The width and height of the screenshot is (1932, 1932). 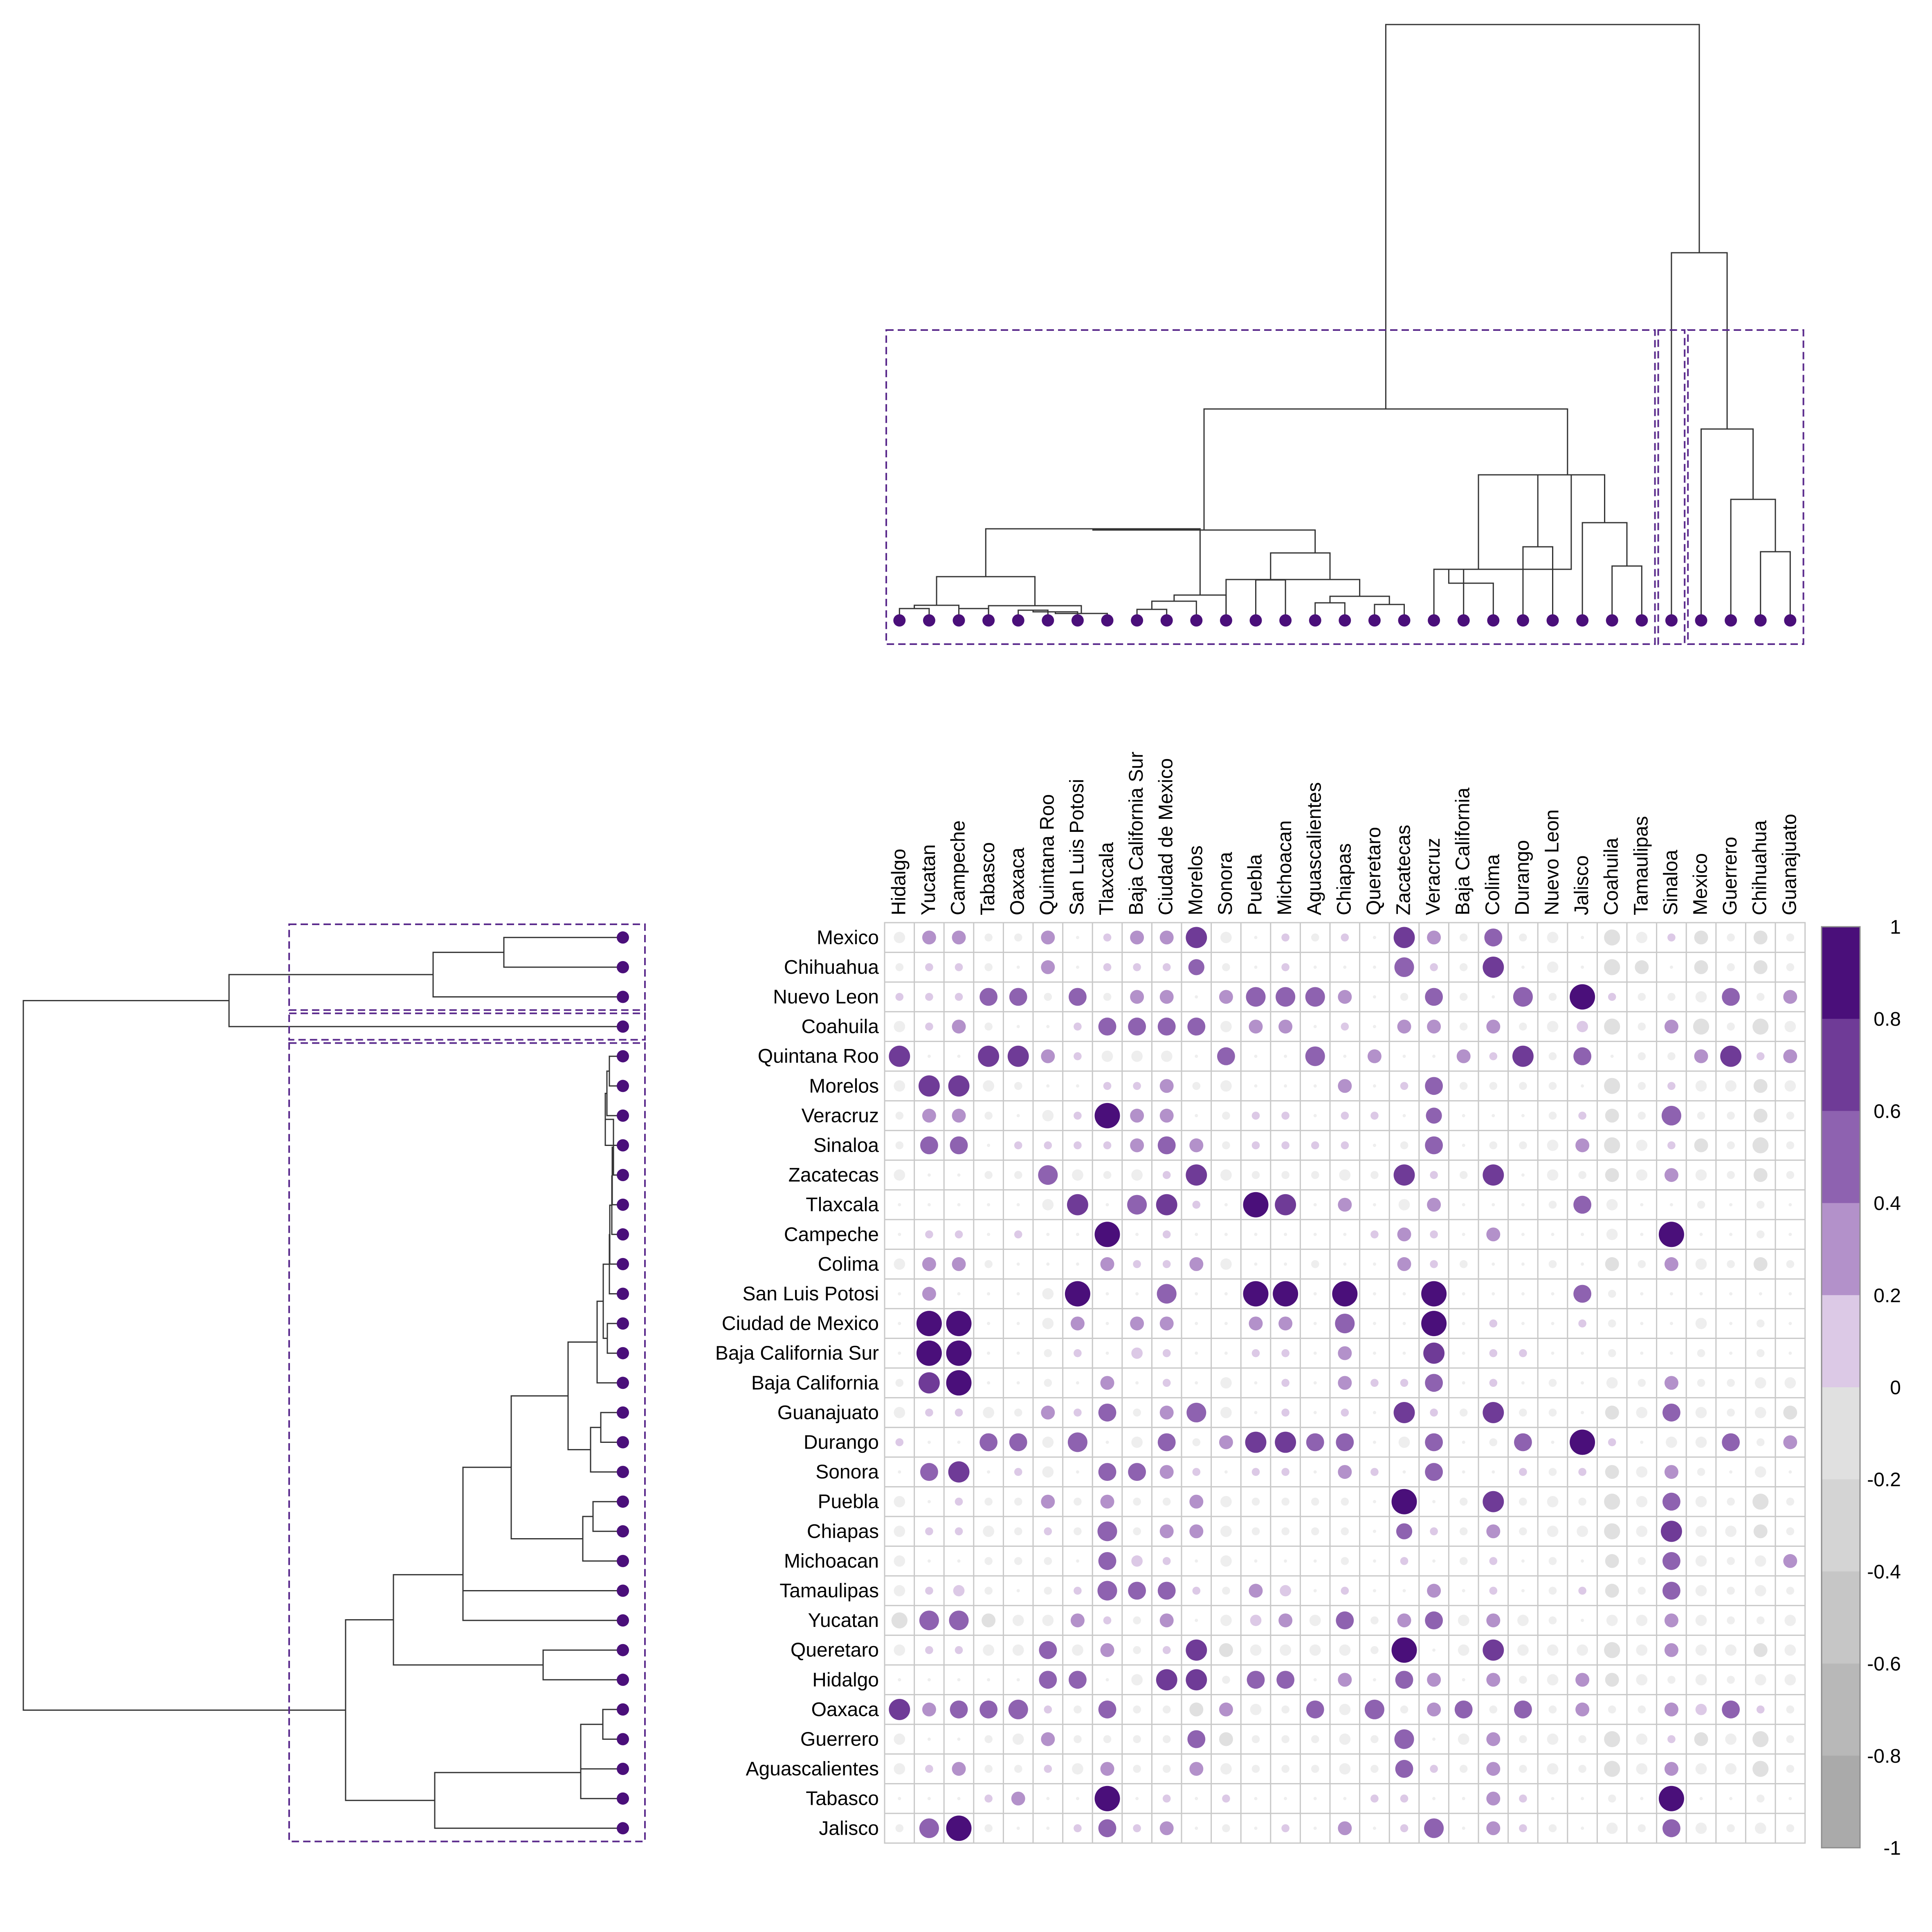 I want to click on bubble-sinaloa-zacatecas, so click(x=1405, y=1146).